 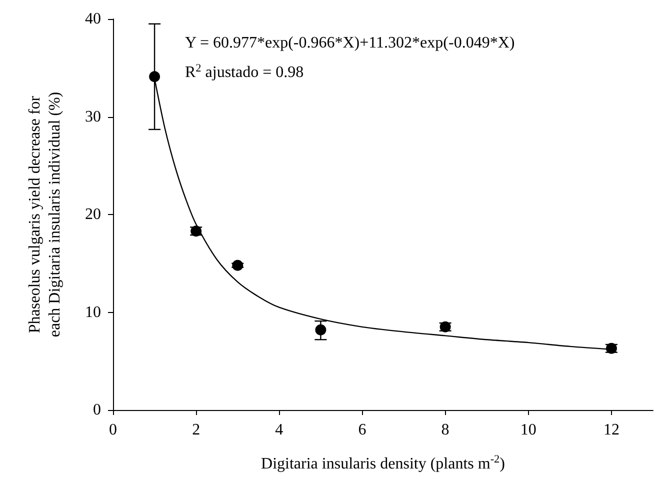 I want to click on x-tick-label: 4, so click(x=279, y=430).